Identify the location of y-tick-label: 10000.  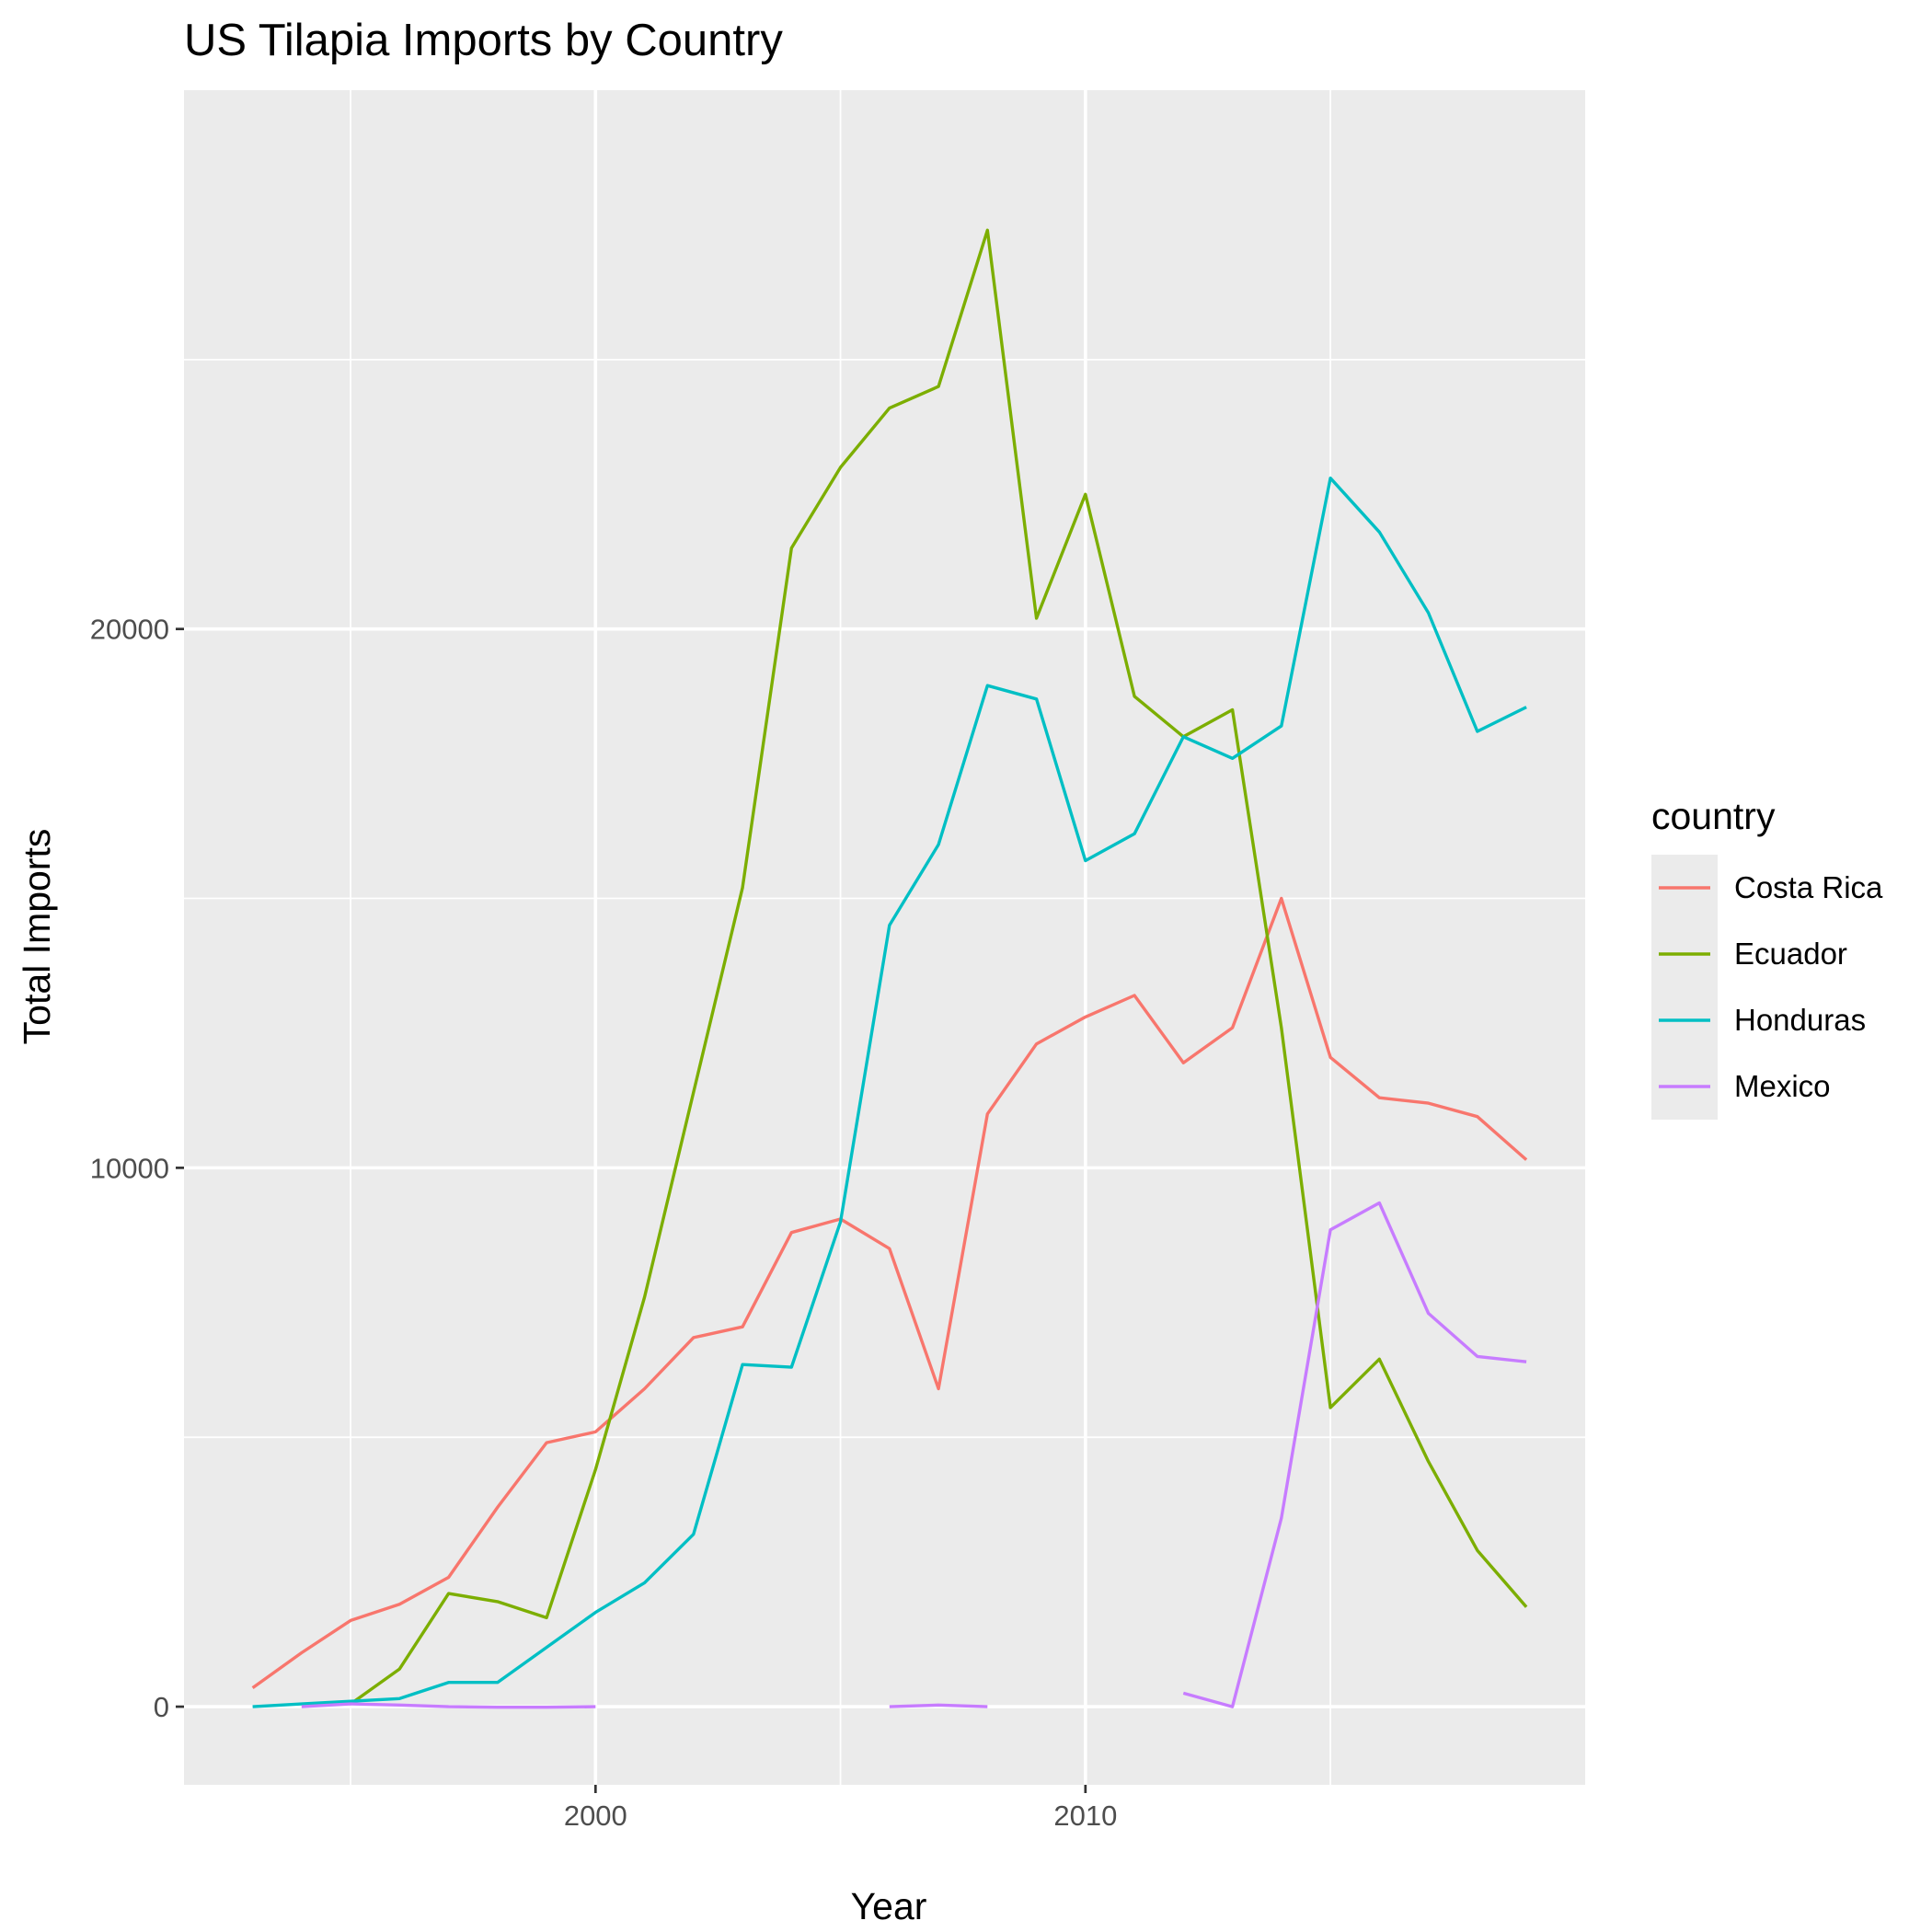
(129, 1168).